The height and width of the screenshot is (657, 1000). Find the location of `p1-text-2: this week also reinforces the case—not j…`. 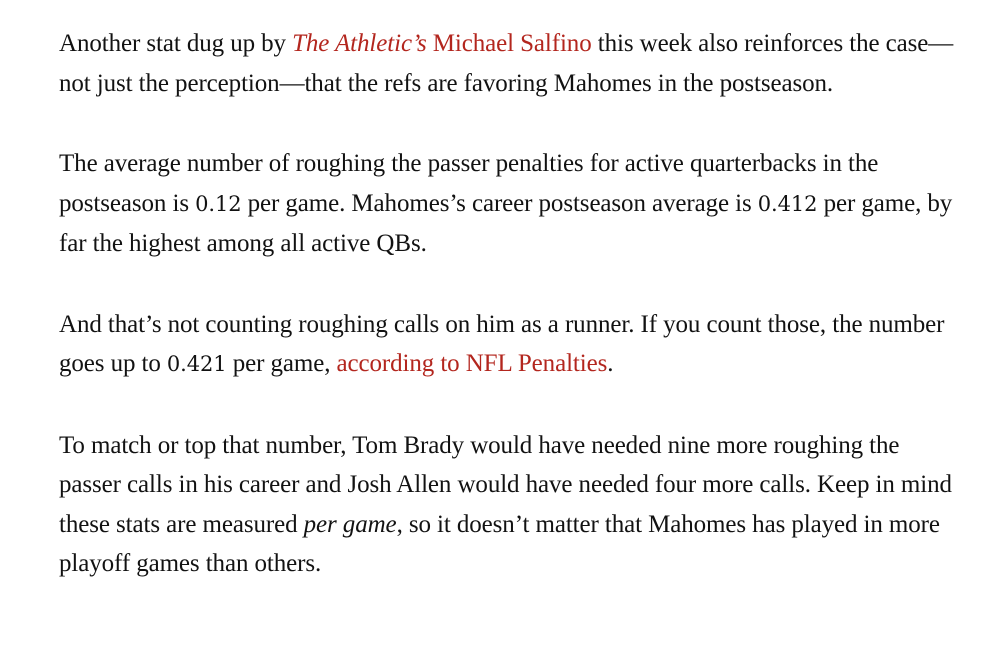

p1-text-2: this week also reinforces the case—not j… is located at coordinates (506, 63).